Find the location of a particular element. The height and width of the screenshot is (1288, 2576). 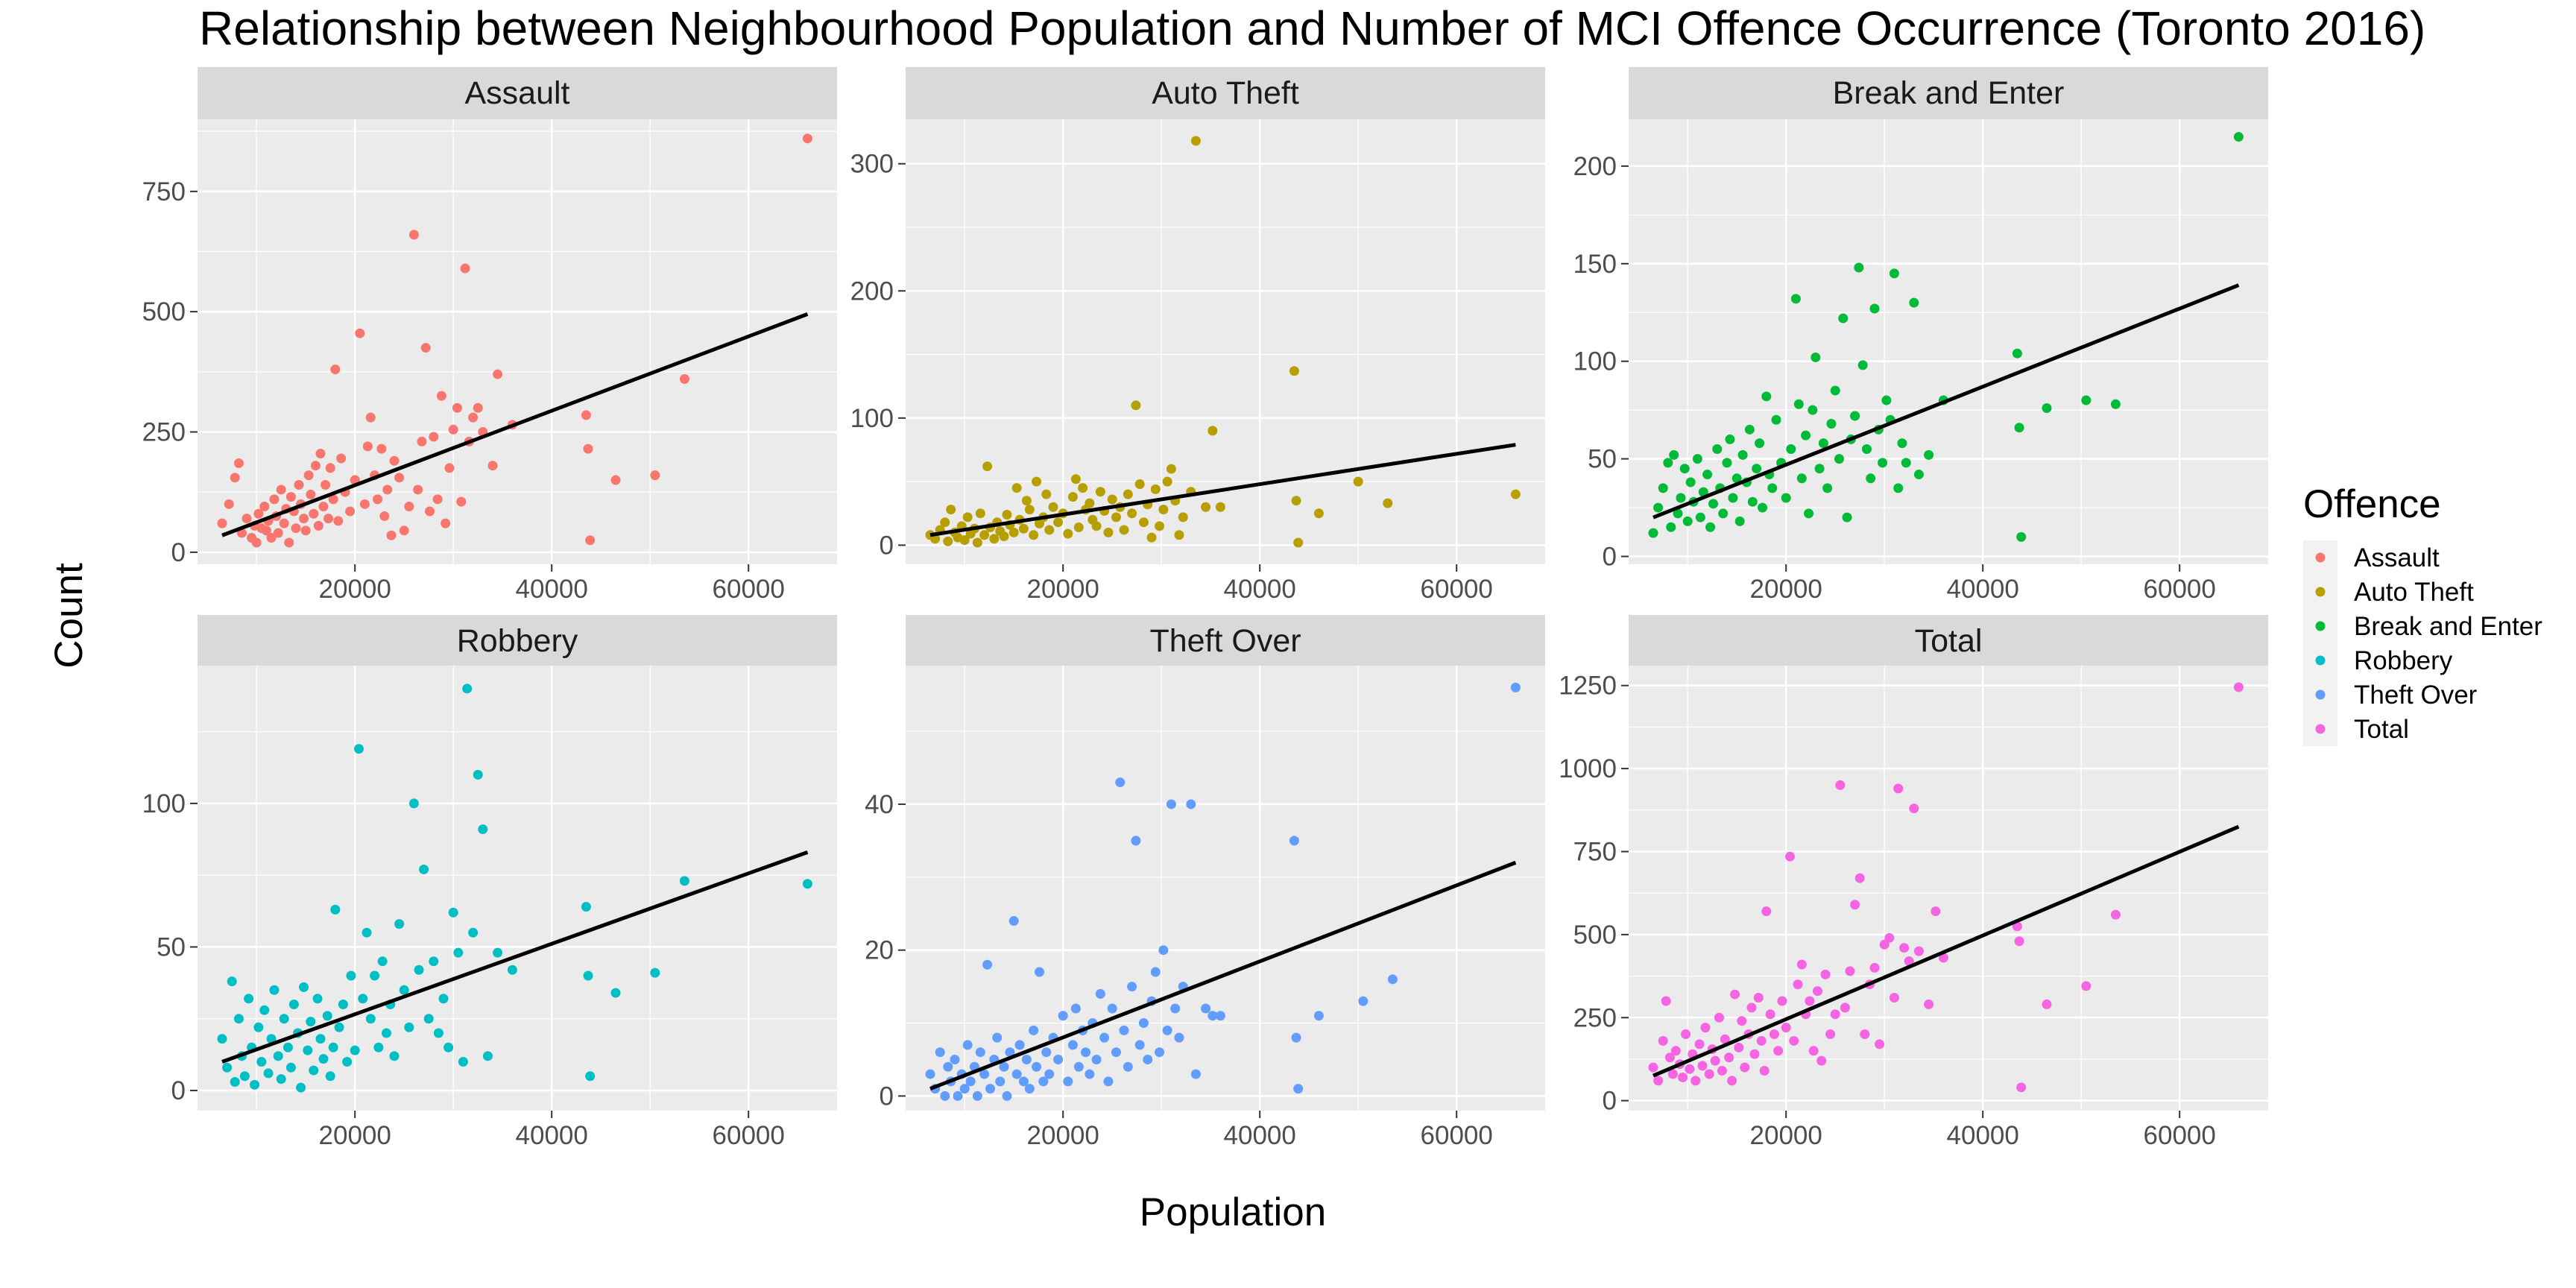

legend-label-theft-over: Theft Over is located at coordinates (2416, 695).